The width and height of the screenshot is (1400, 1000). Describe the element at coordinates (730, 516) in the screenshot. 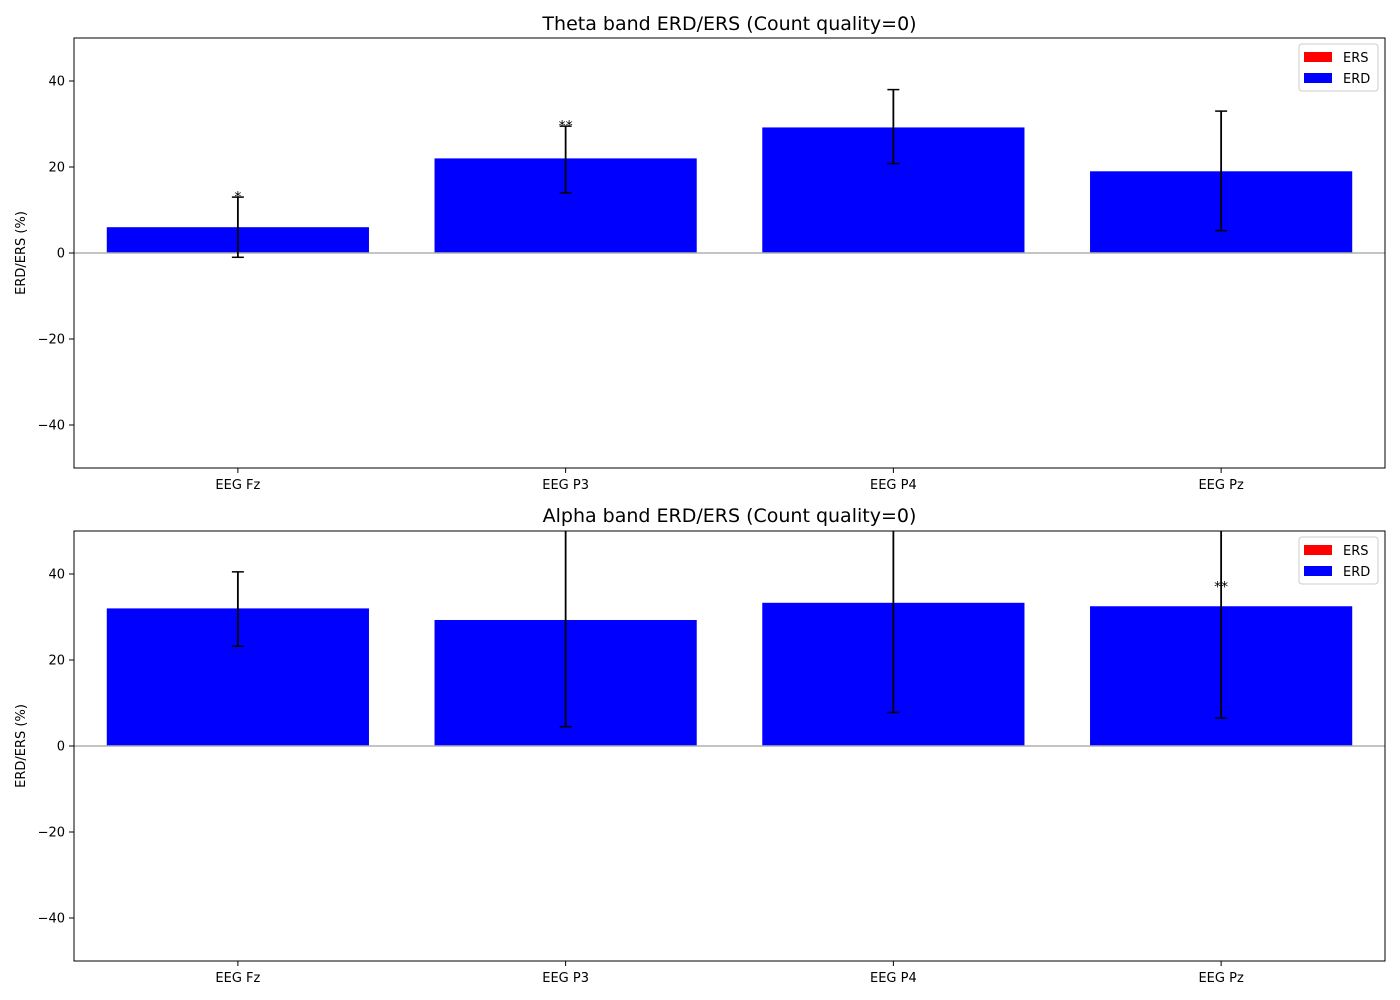

I see `chart-title: Alpha band ERD/ERS (Count quality=0)` at that location.